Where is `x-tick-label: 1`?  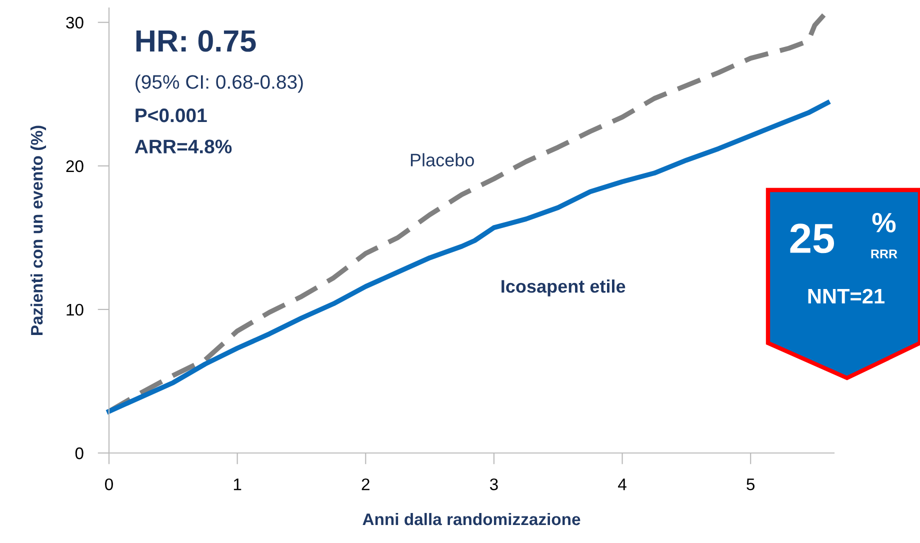 x-tick-label: 1 is located at coordinates (238, 484).